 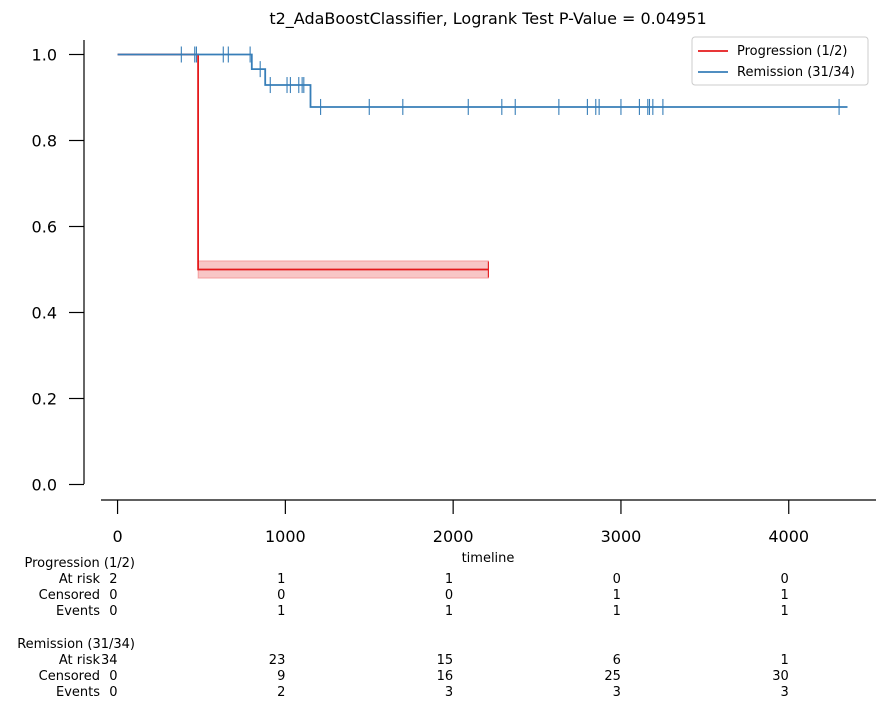 I want to click on table-group-header: Remission (31/34), so click(x=76, y=644).